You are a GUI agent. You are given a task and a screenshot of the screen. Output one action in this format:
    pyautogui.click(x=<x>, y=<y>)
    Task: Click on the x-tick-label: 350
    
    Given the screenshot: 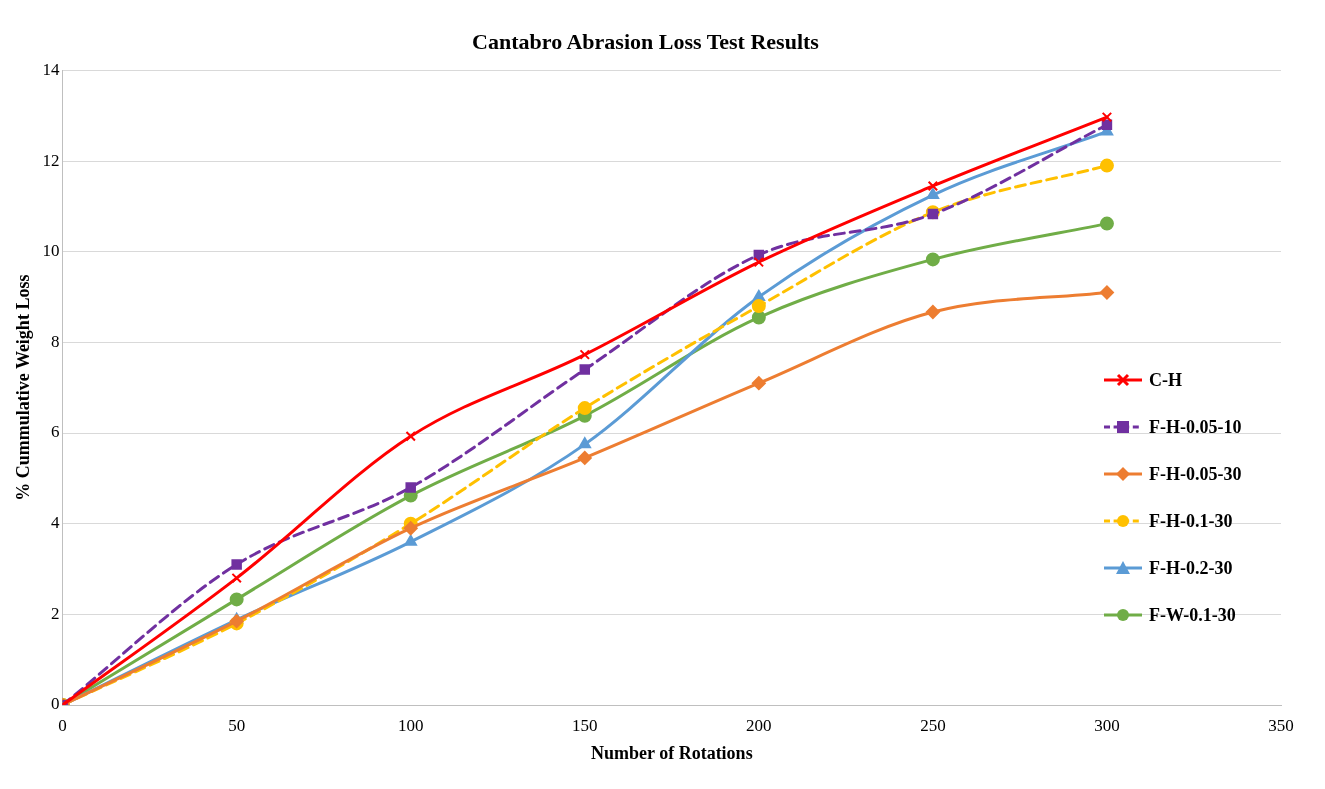 What is the action you would take?
    pyautogui.click(x=1281, y=725)
    